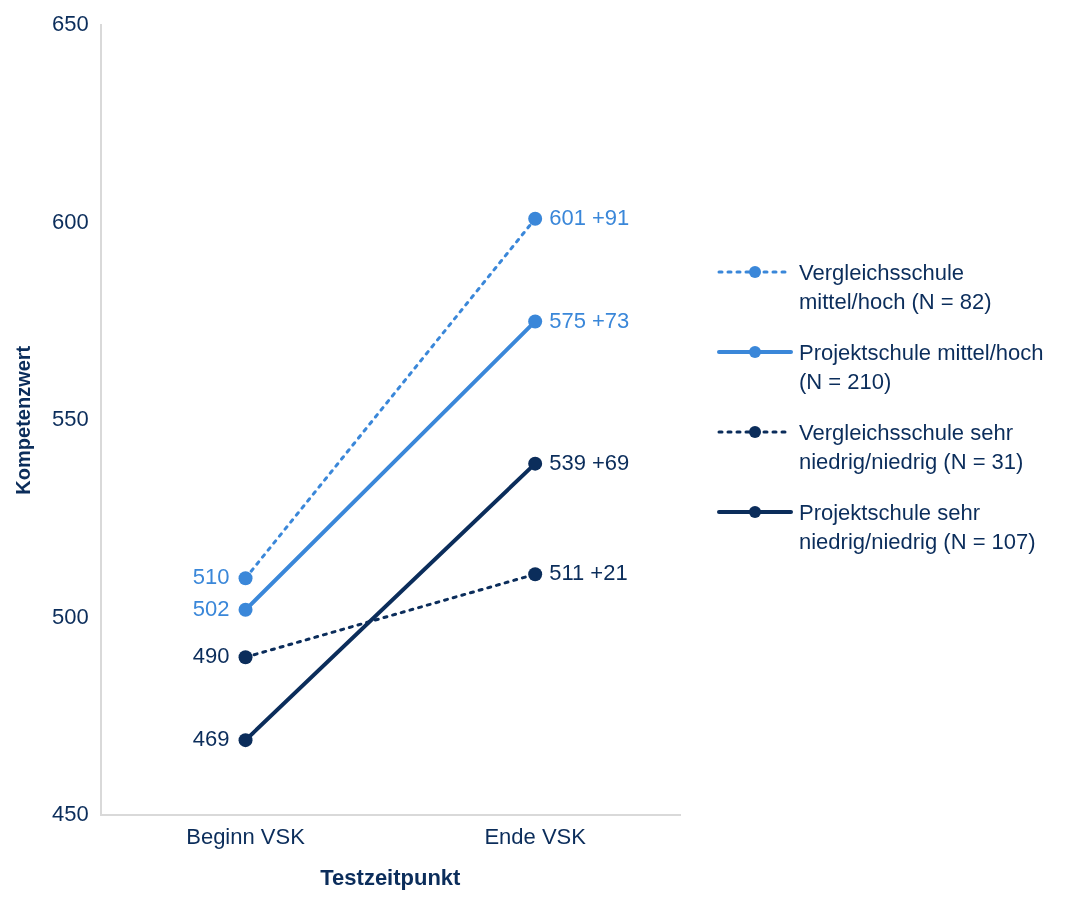 The image size is (1071, 900). What do you see at coordinates (70, 616) in the screenshot?
I see `y-tick-label: 500` at bounding box center [70, 616].